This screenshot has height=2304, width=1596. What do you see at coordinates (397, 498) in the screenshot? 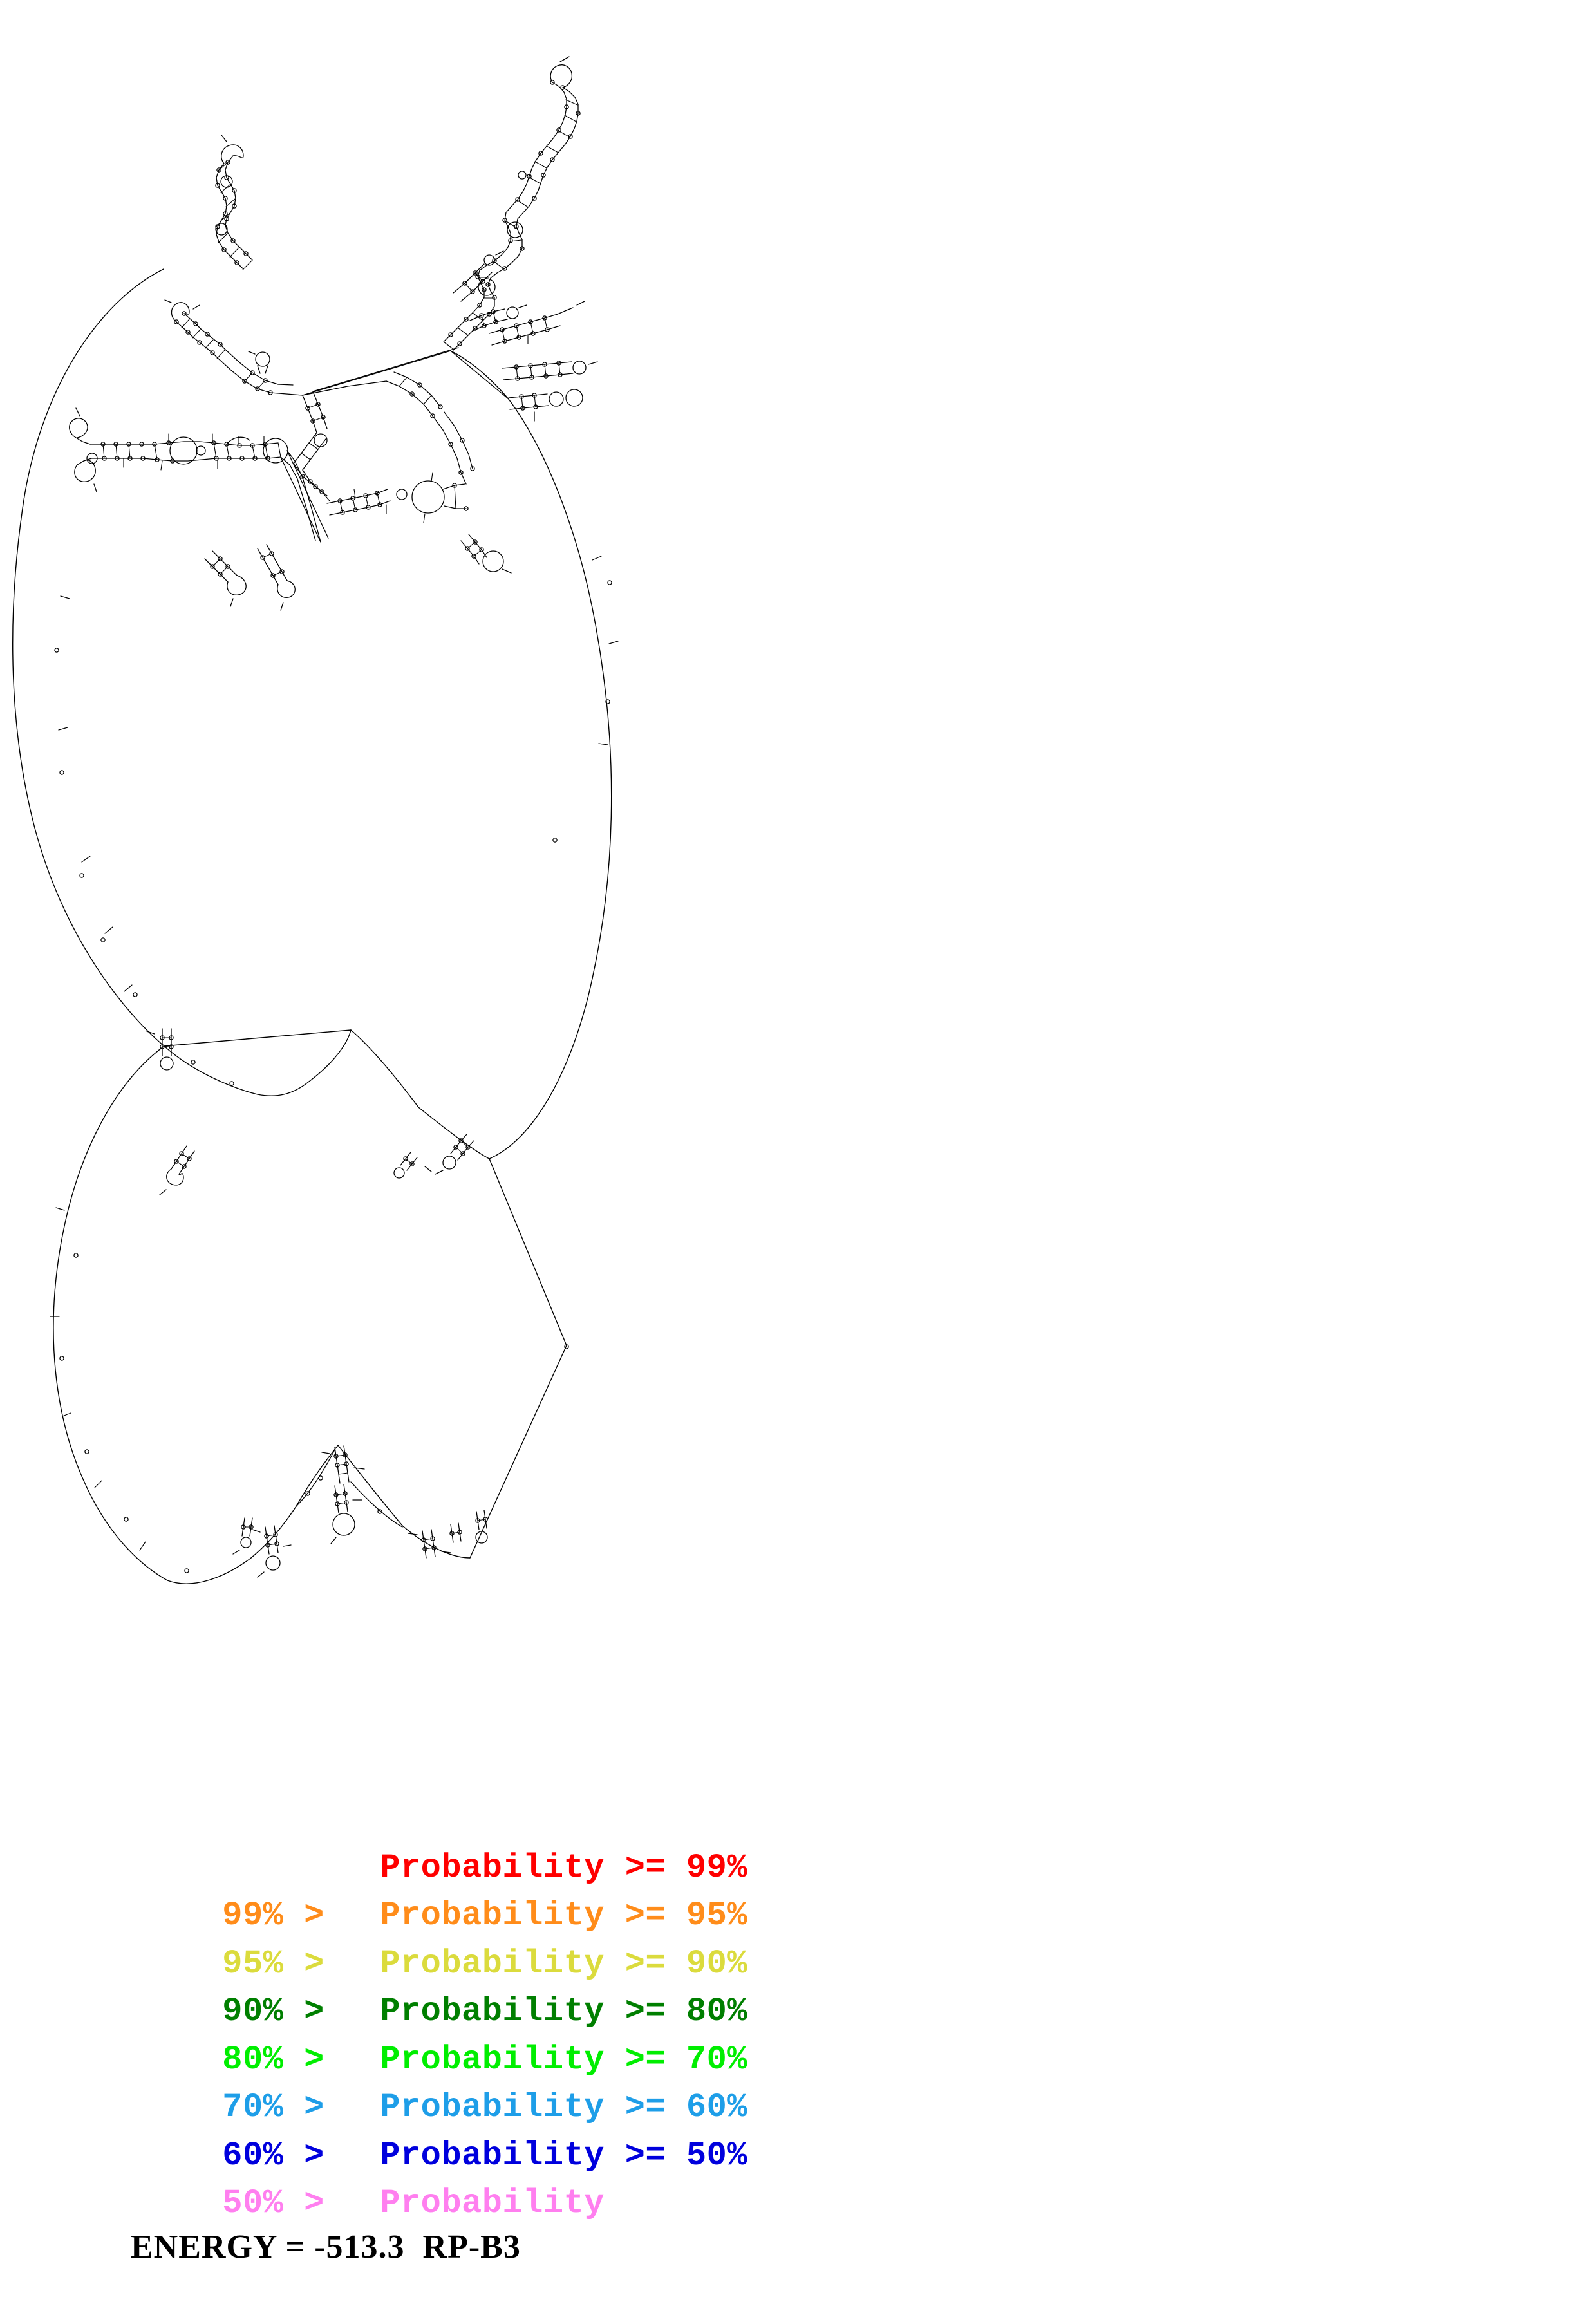
I see `helix-center-right` at bounding box center [397, 498].